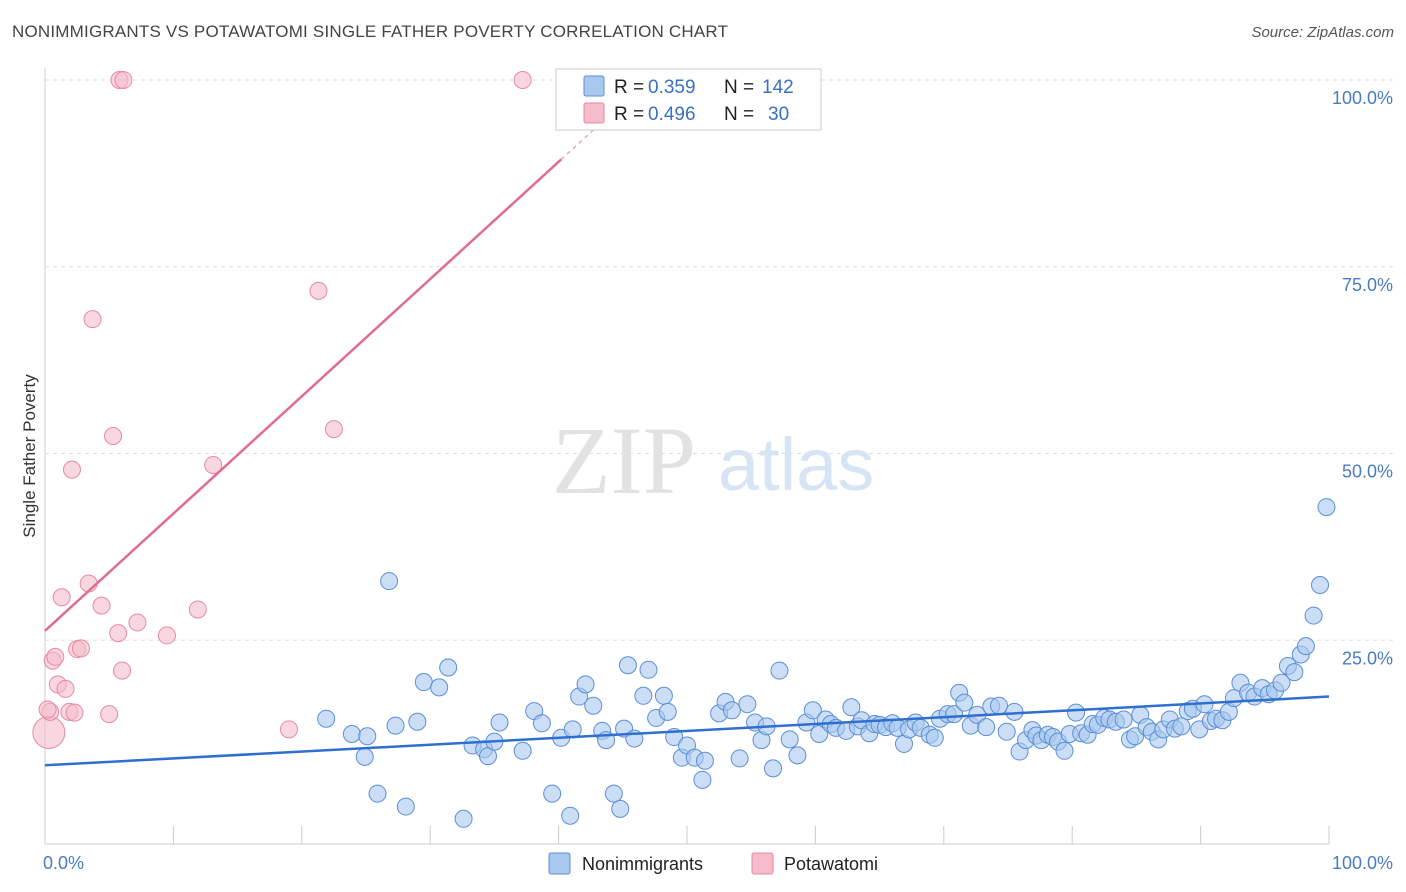  Describe the element at coordinates (1362, 98) in the screenshot. I see `y-tick-label-100: 100.0%` at that location.